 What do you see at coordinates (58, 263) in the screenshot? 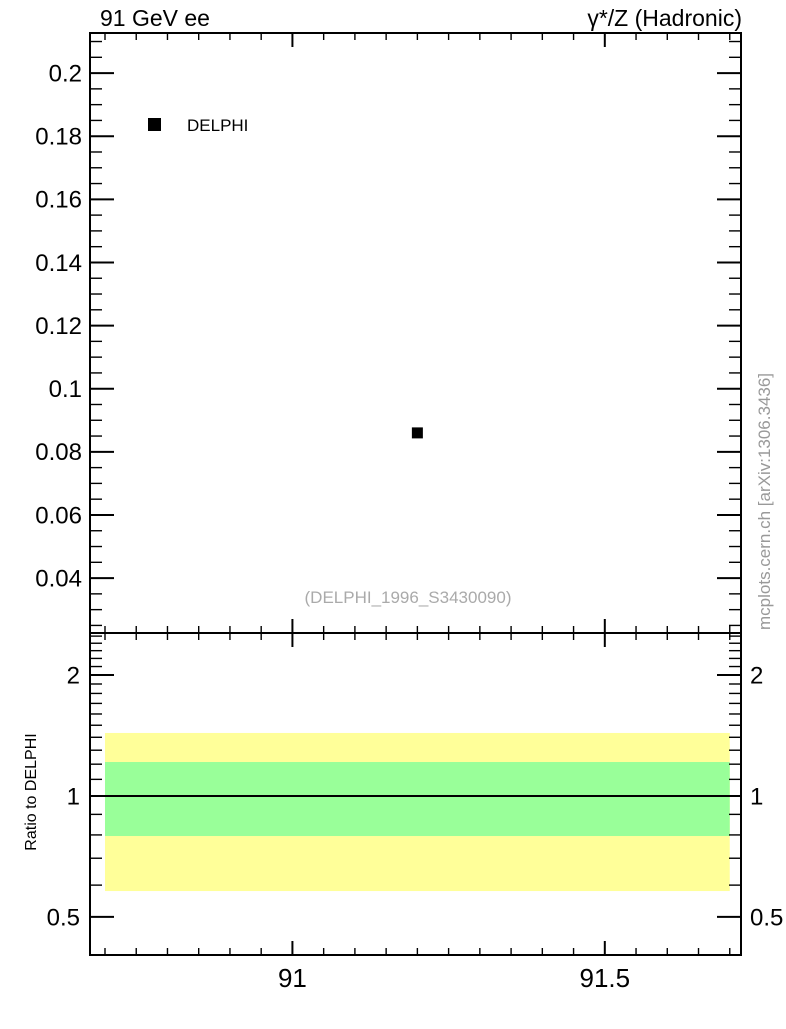
I see `main-y-tick-label: 0.14` at bounding box center [58, 263].